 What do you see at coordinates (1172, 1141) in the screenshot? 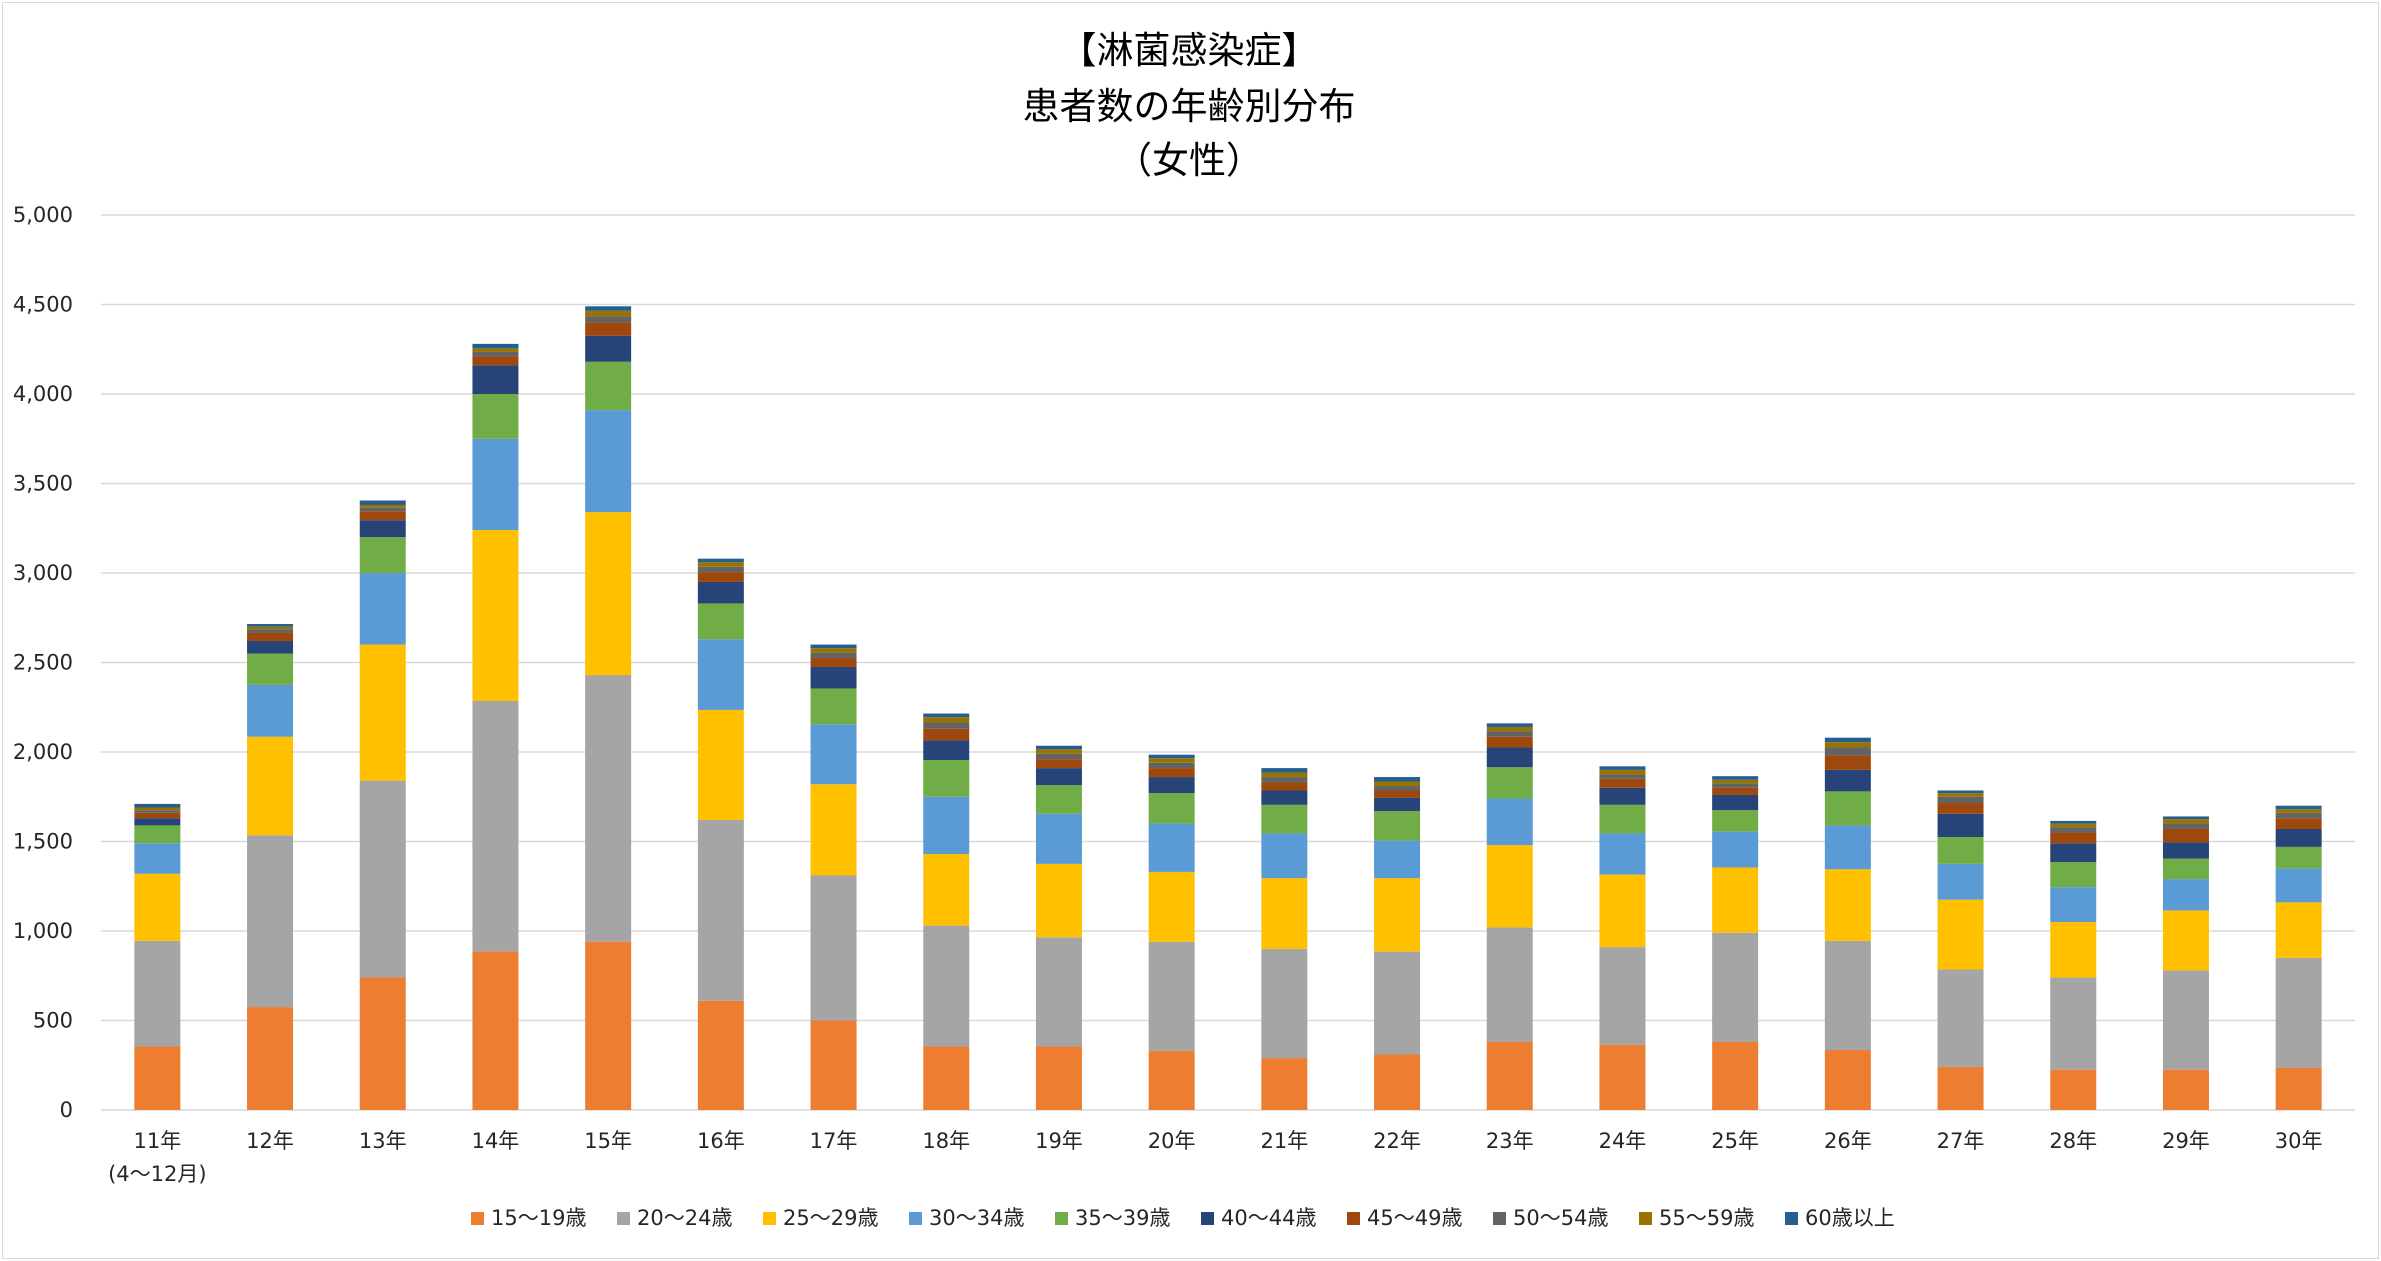
I see `x-tick-label: 20年` at bounding box center [1172, 1141].